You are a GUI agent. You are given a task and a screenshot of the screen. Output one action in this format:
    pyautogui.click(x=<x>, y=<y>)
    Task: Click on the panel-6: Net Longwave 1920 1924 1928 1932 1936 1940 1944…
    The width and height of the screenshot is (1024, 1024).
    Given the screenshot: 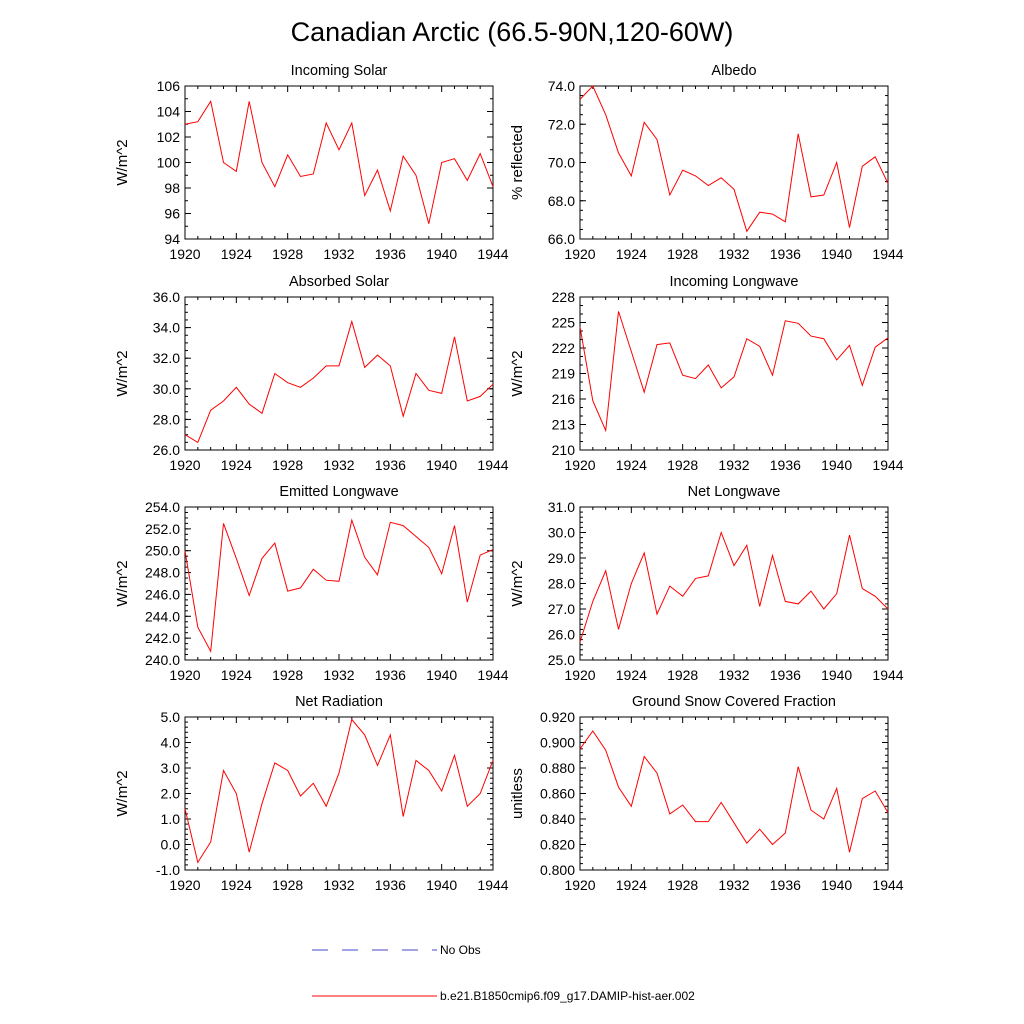 What is the action you would take?
    pyautogui.click(x=706, y=583)
    